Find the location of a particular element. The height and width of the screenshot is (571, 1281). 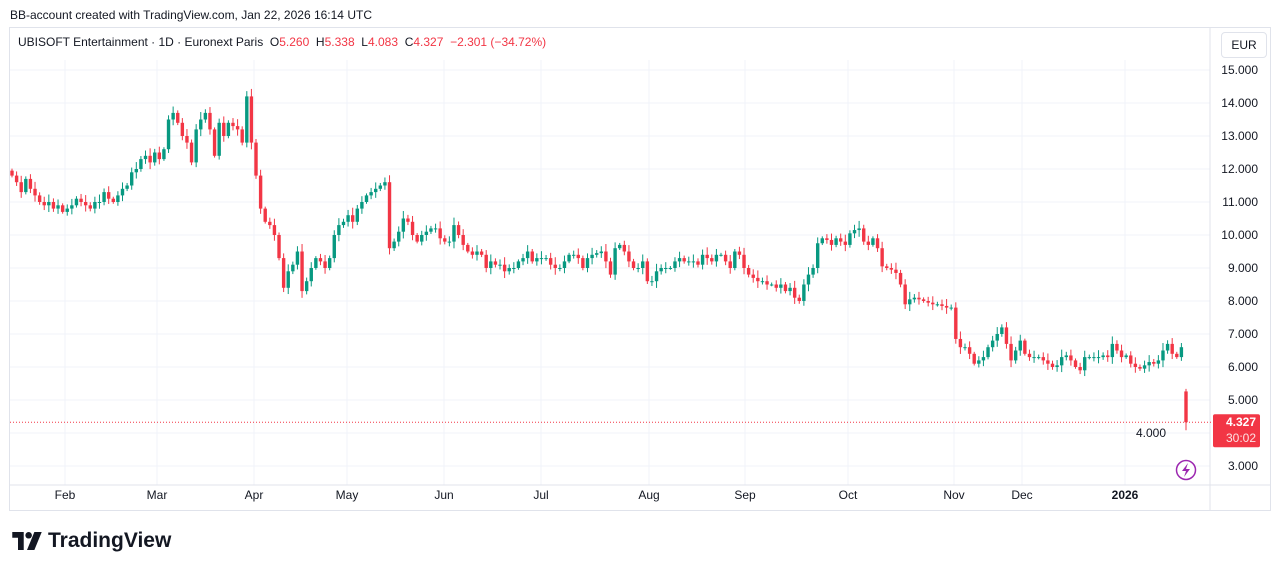

lightning-icon is located at coordinates (1186, 470).